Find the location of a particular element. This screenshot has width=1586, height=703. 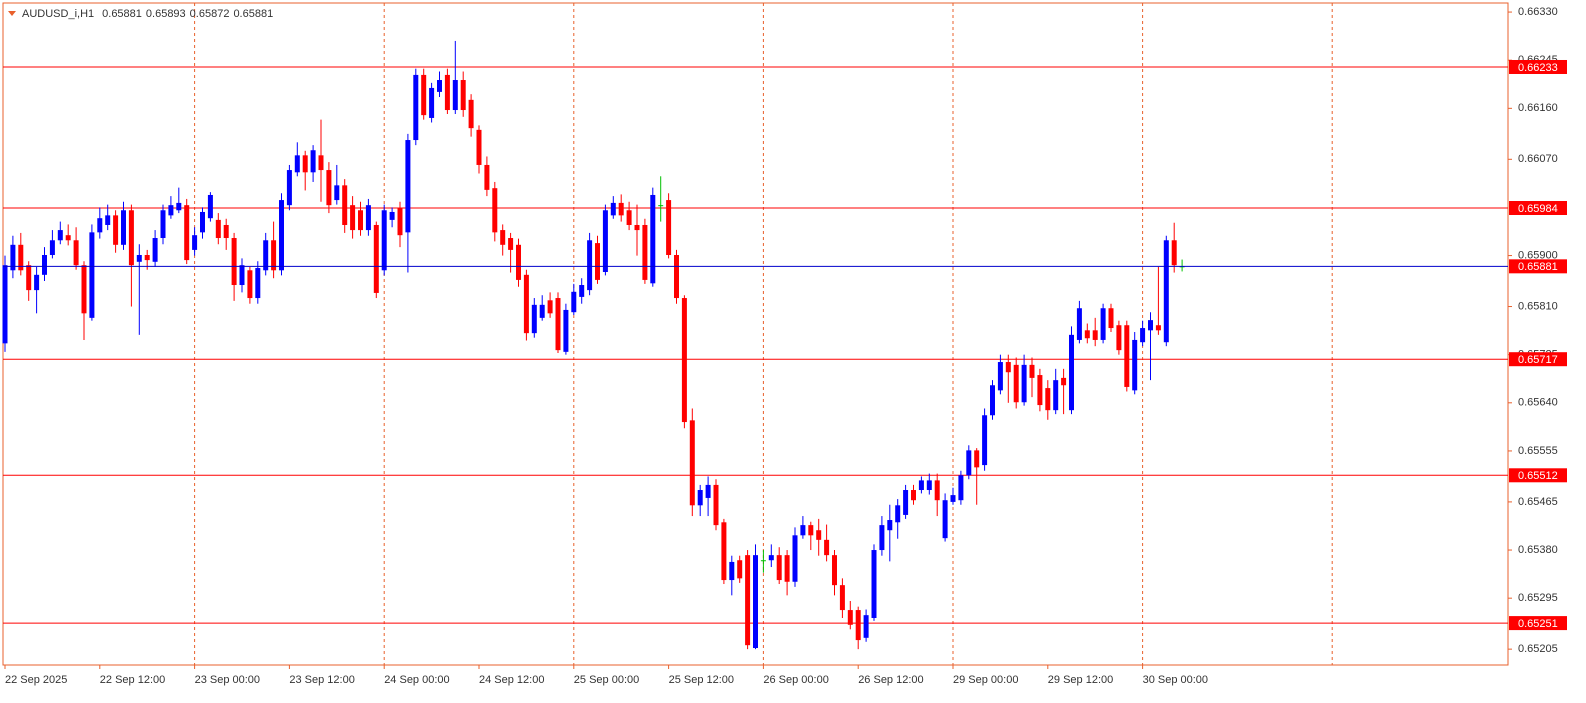

x-tick-label: 30 Sep 00:00 is located at coordinates (1175, 680).